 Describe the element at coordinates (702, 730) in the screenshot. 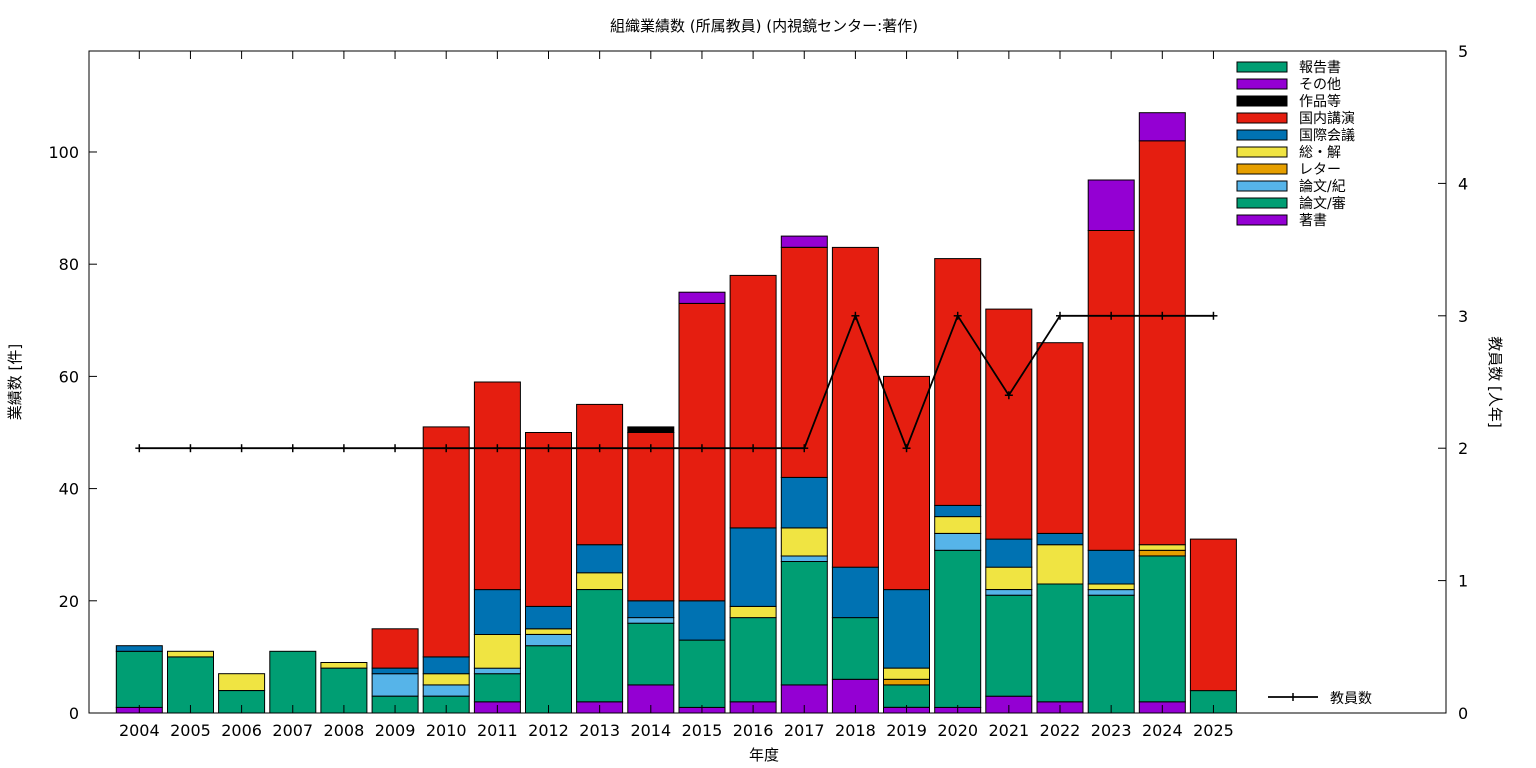

I see `x-tick-label: 2015` at that location.